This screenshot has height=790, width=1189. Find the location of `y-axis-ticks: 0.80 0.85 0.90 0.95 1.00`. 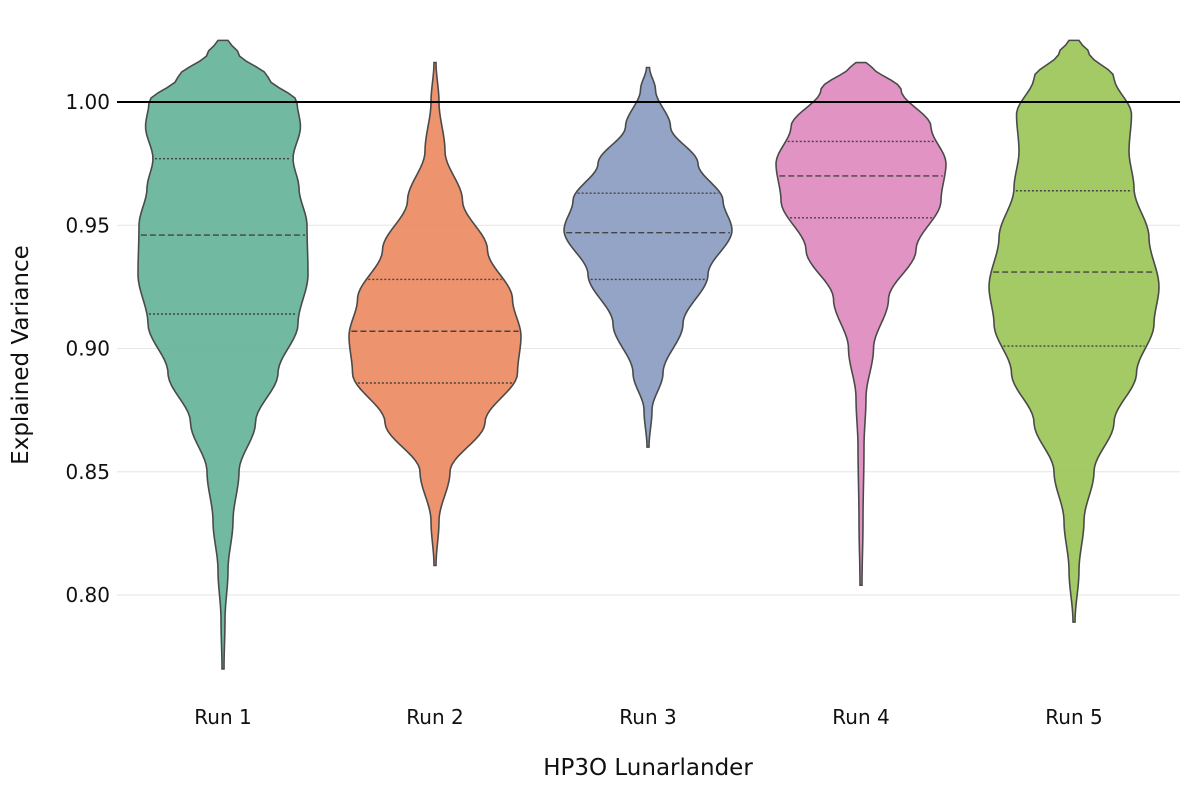

y-axis-ticks: 0.80 0.85 0.90 0.95 1.00 is located at coordinates (87, 348).